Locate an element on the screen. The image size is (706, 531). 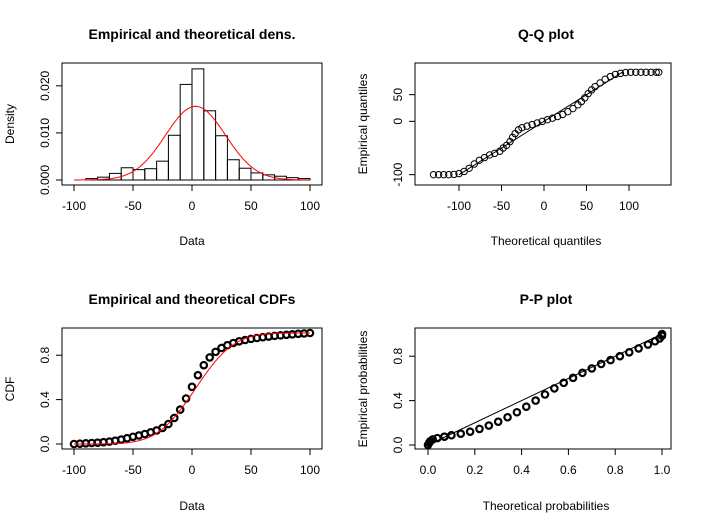
y-tick-label: 0.8 is located at coordinates (398, 356).